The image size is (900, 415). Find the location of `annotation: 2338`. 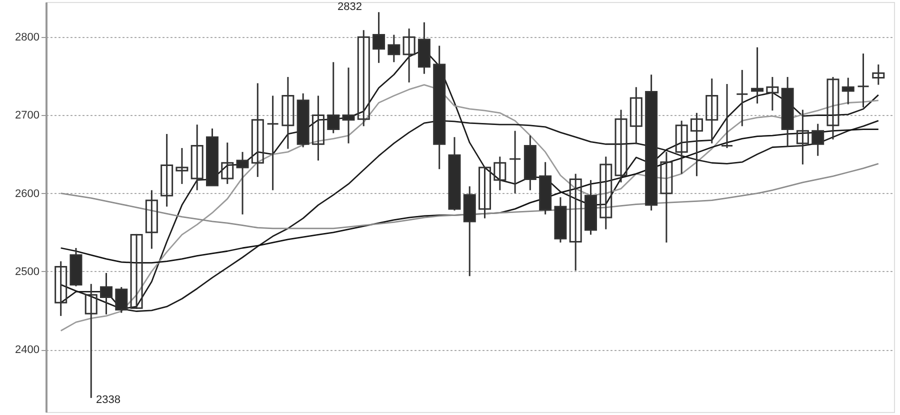

annotation: 2338 is located at coordinates (108, 400).